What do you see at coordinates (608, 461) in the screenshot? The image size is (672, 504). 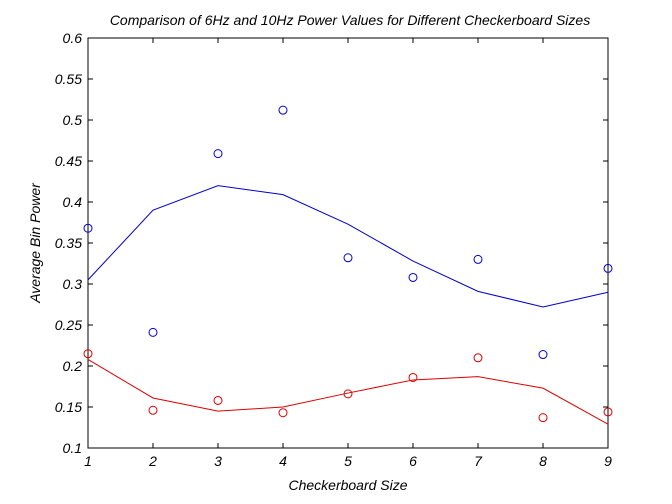 I see `x-tick-label: 9` at bounding box center [608, 461].